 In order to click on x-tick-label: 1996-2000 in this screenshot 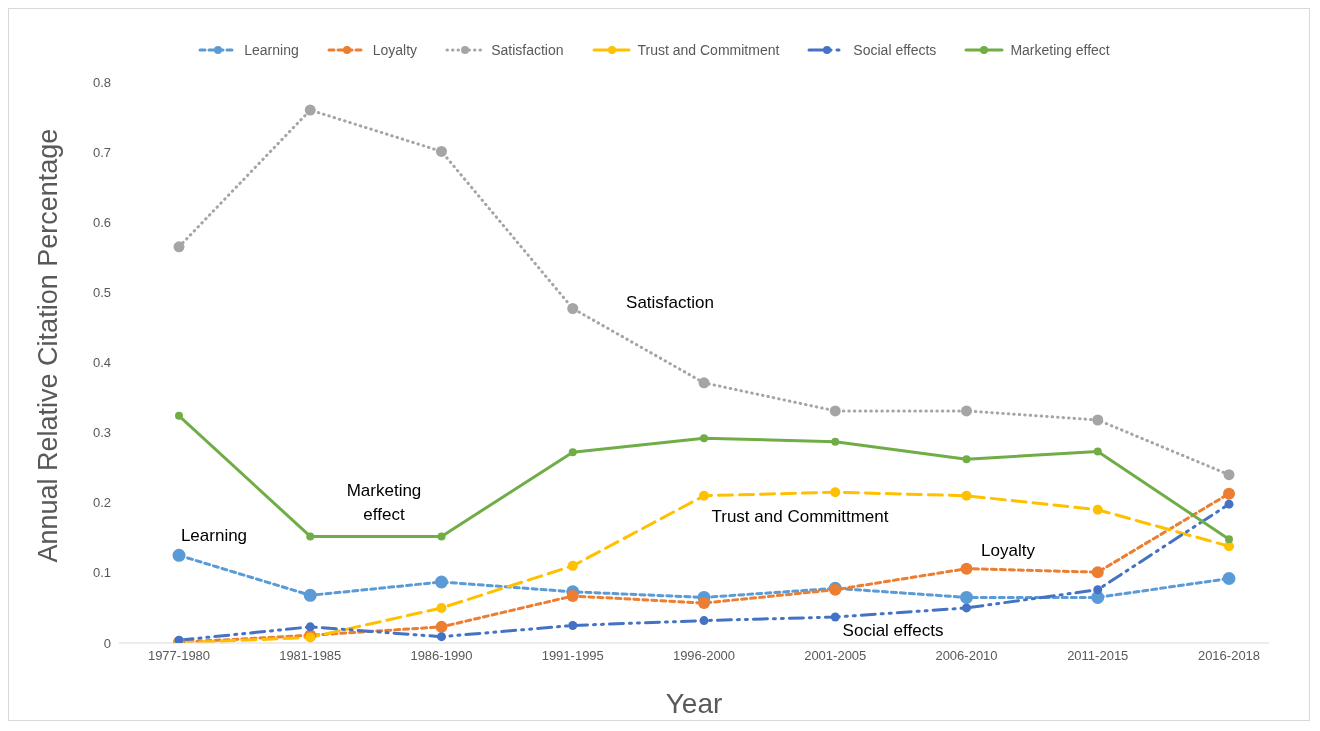, I will do `click(704, 656)`.